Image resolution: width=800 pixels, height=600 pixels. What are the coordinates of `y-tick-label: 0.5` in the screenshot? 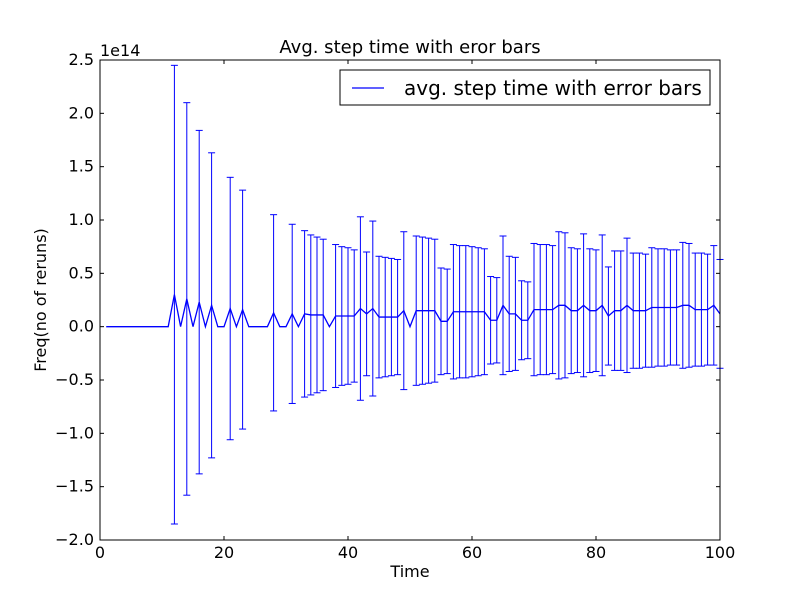 It's located at (81, 272).